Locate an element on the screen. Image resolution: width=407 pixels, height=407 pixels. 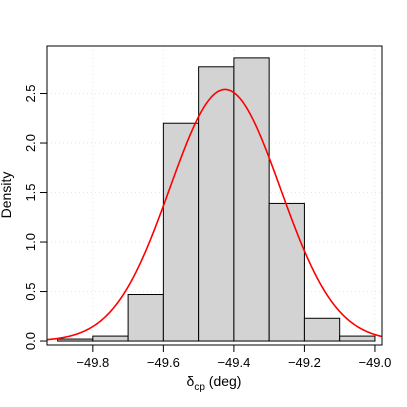
x-tick-label-1: −49.6 is located at coordinates (163, 362).